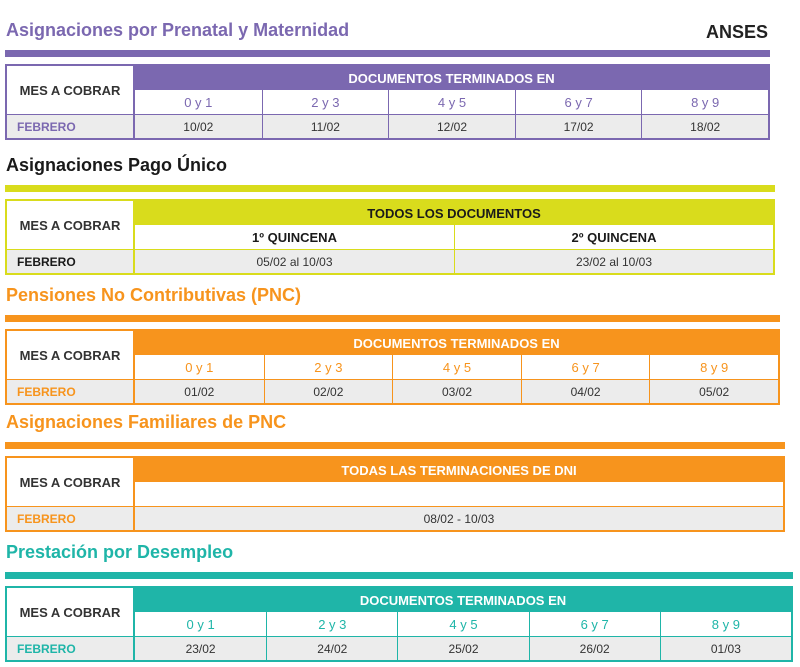 The image size is (800, 667). I want to click on date-value: 25/02, so click(463, 648).